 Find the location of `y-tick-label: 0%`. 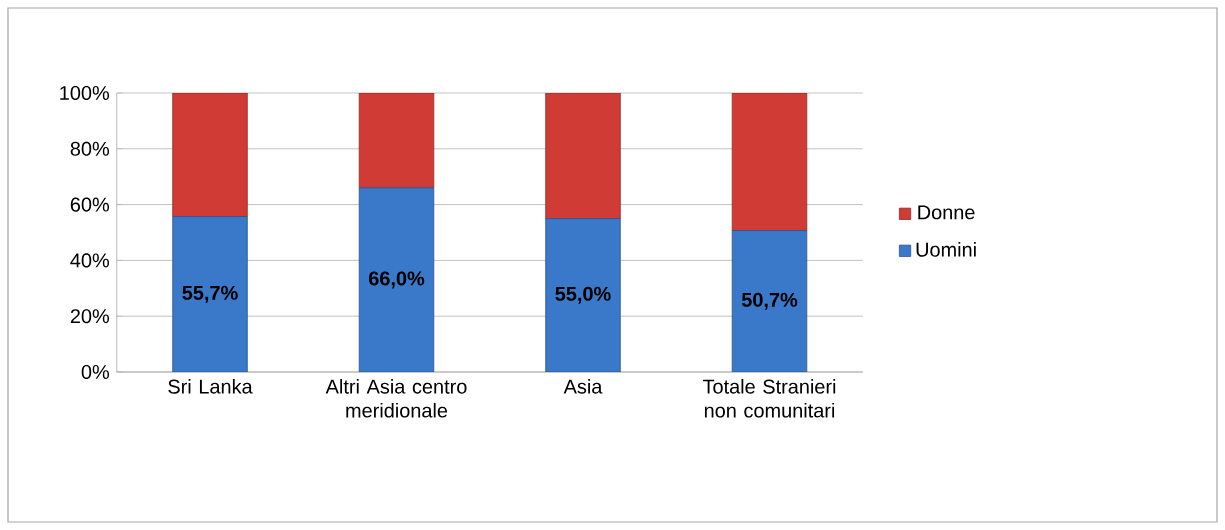

y-tick-label: 0% is located at coordinates (95, 372).